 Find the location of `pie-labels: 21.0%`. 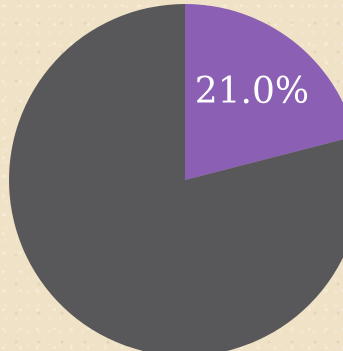

pie-labels: 21.0% is located at coordinates (252, 91).